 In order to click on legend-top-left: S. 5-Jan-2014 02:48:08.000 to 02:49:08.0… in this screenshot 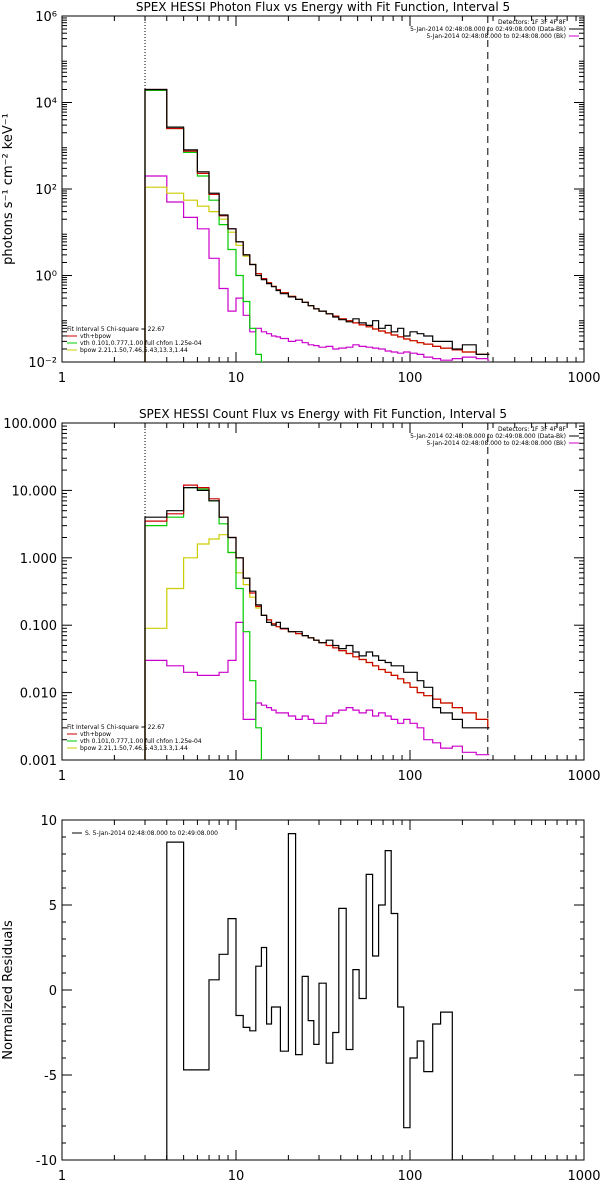, I will do `click(145, 833)`.